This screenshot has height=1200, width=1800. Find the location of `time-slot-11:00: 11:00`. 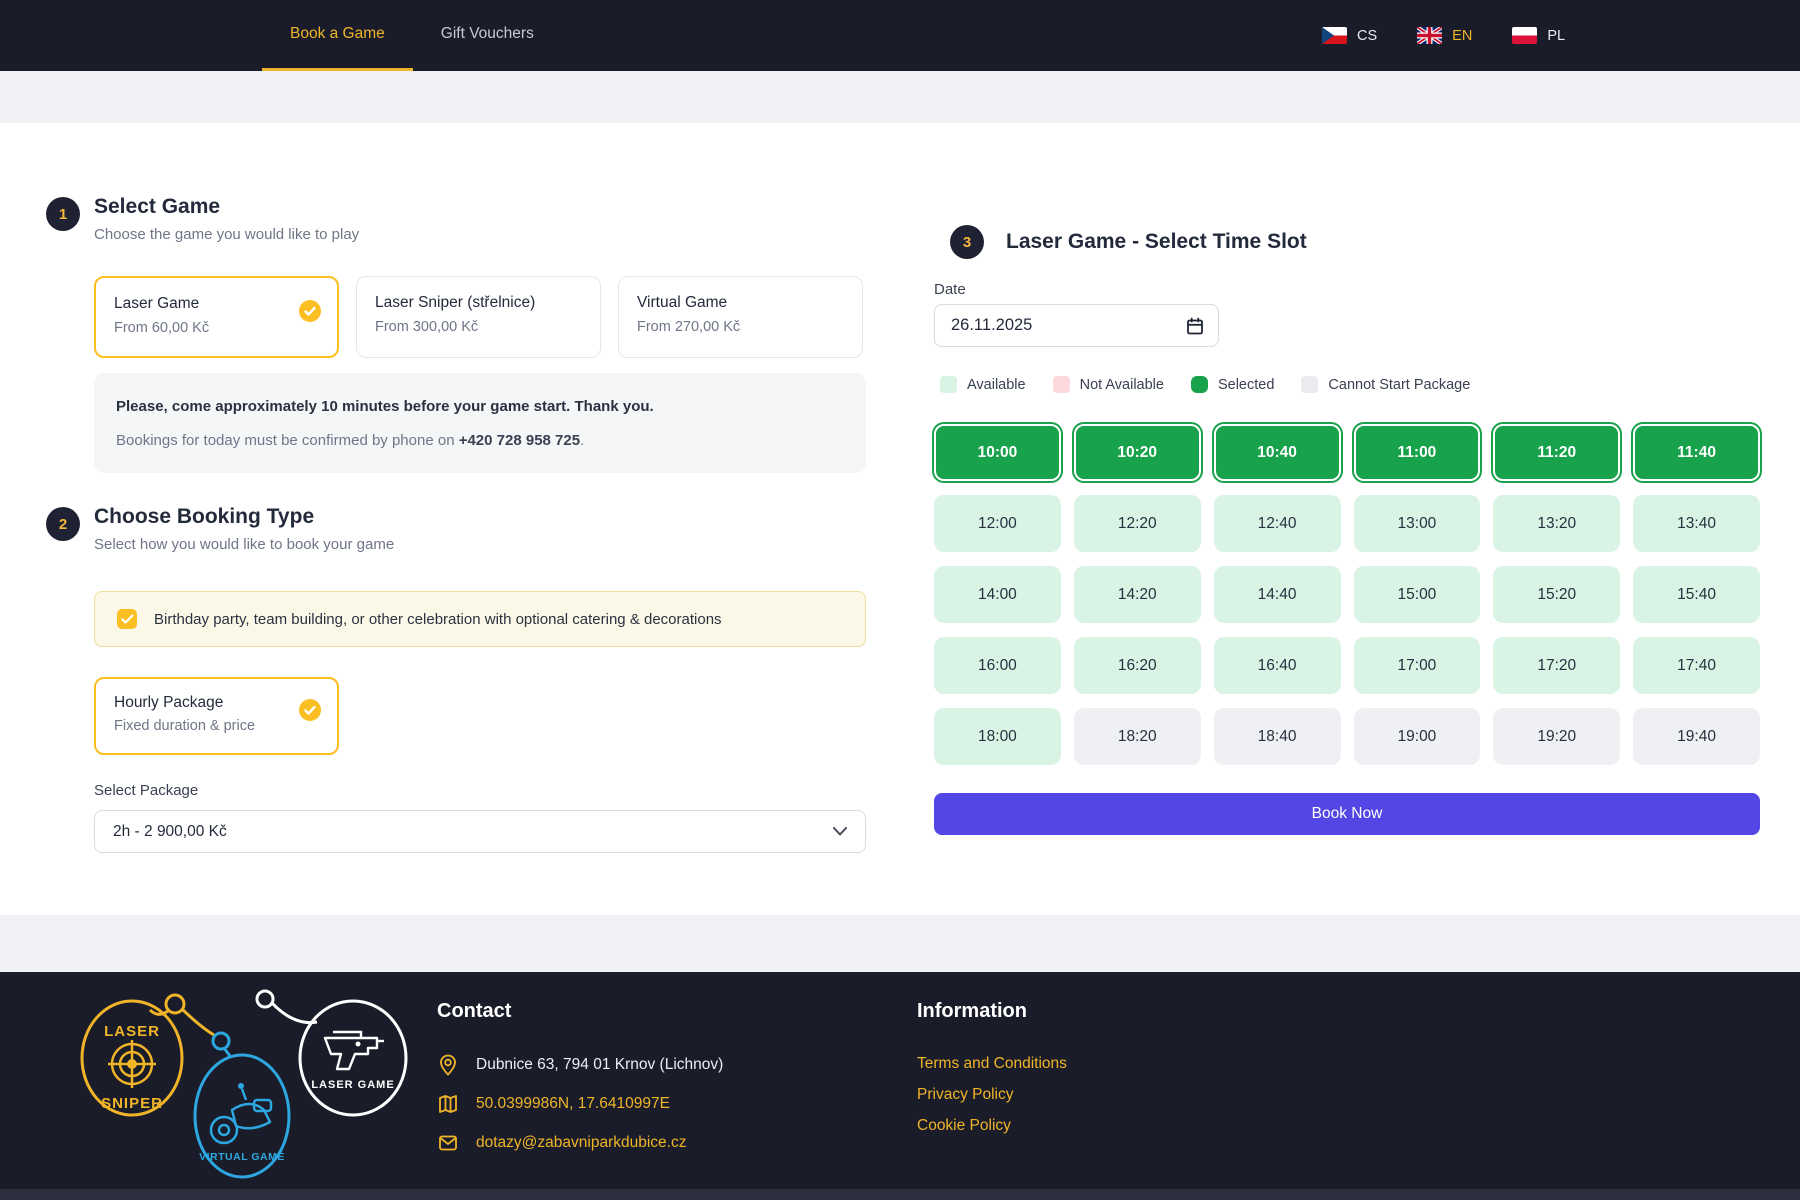

time-slot-11:00: 11:00 is located at coordinates (1417, 452).